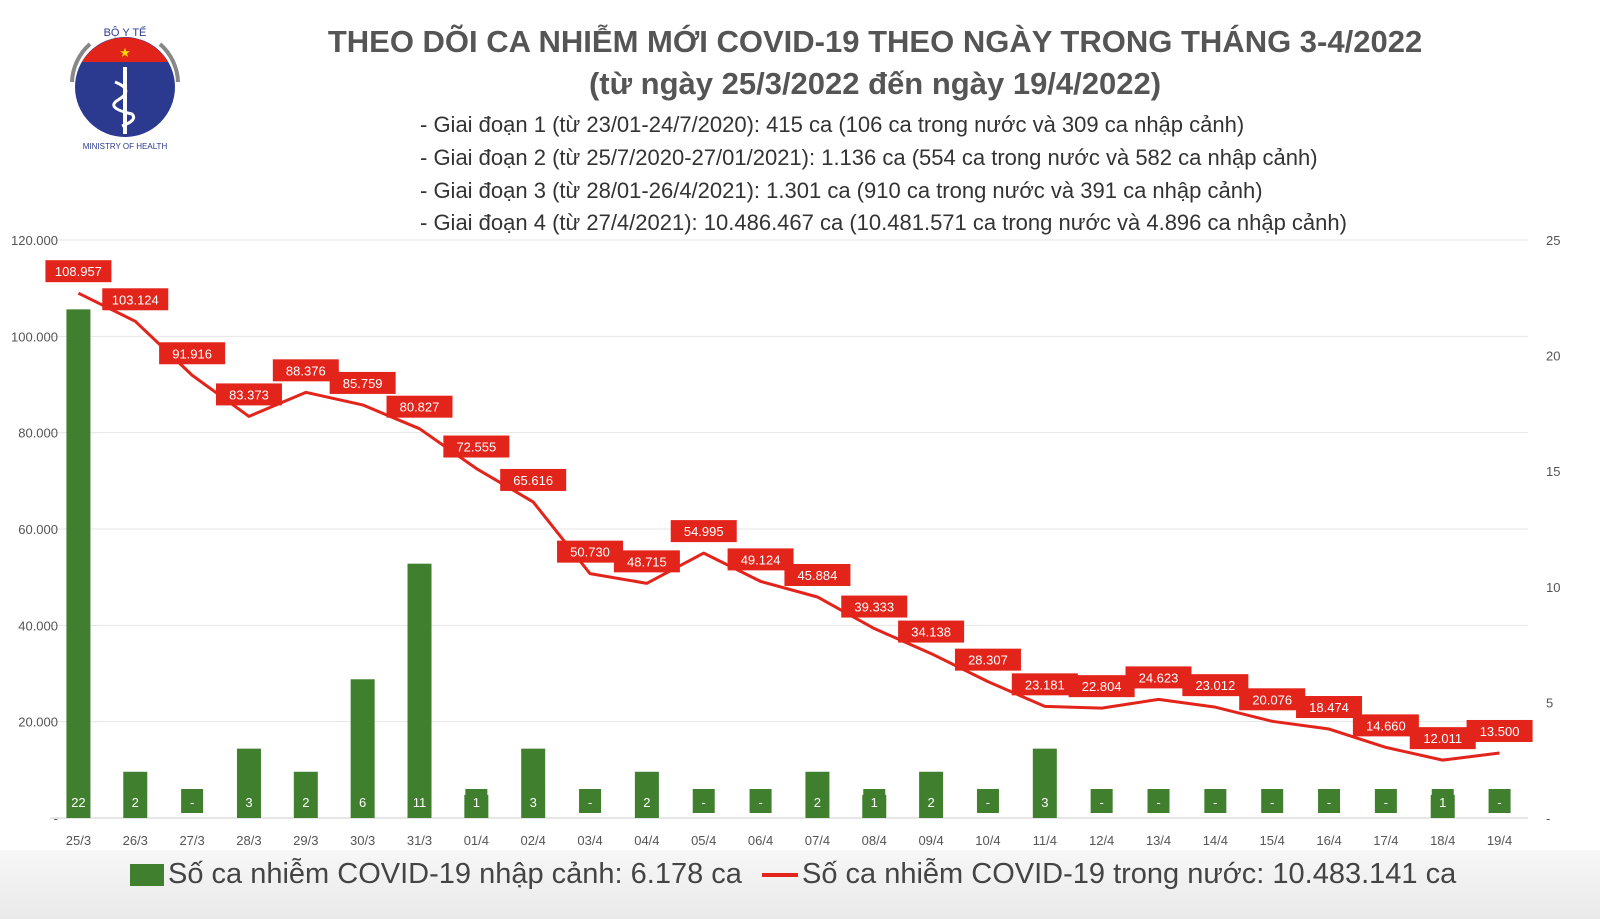  What do you see at coordinates (1215, 840) in the screenshot?
I see `x-tick-label: 14/4` at bounding box center [1215, 840].